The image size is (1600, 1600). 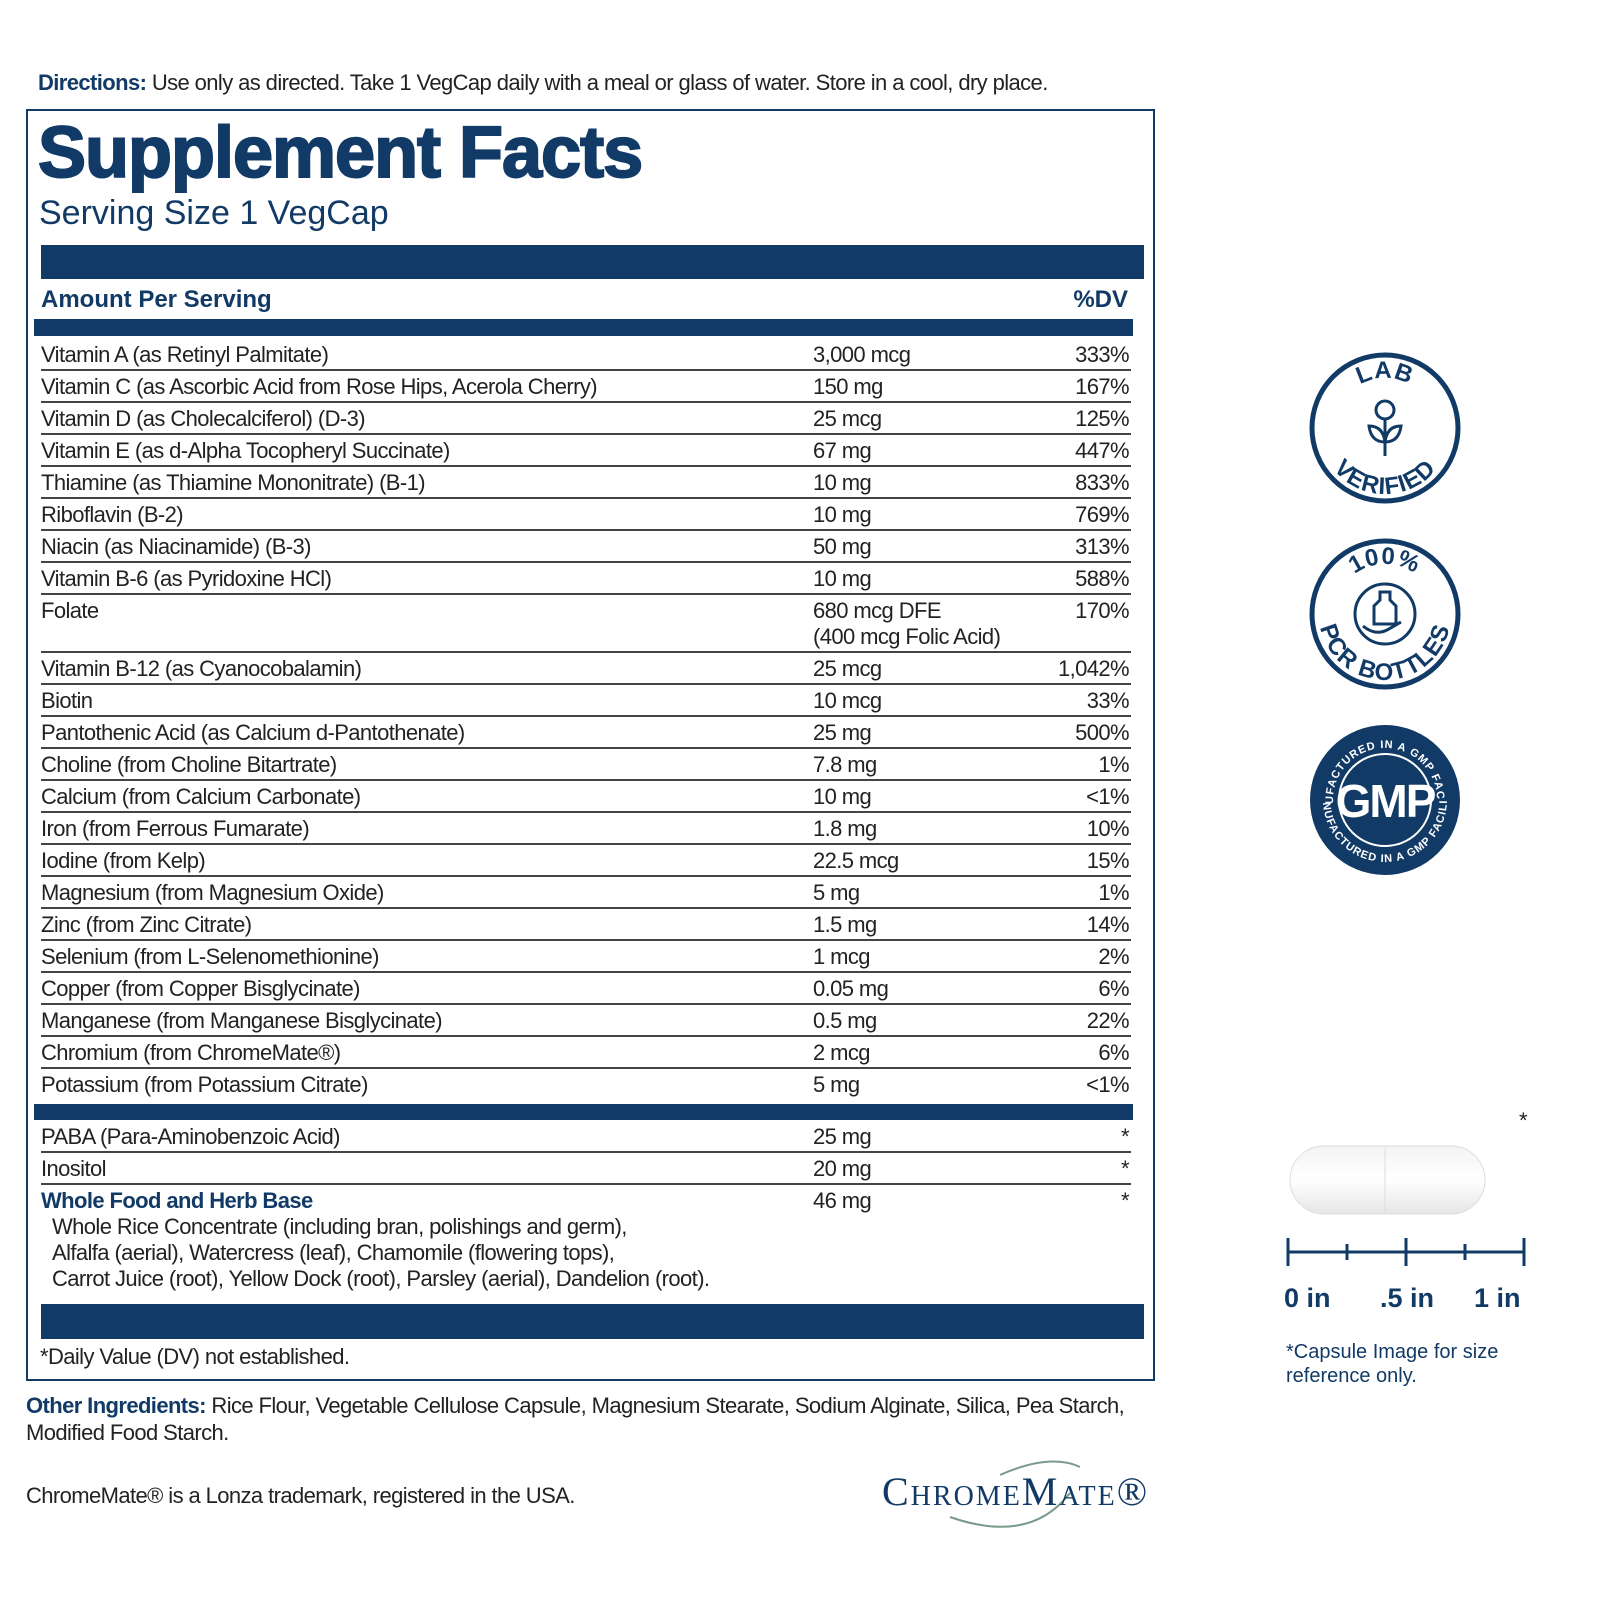 I want to click on capsule, so click(x=1387, y=1180).